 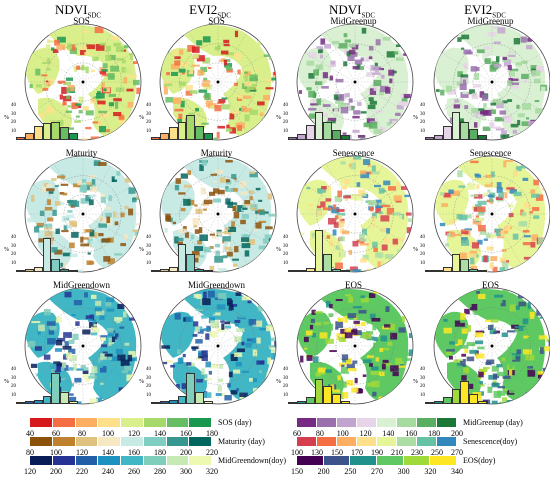 What do you see at coordinates (317, 452) in the screenshot?
I see `colorbar-tick-label: 130` at bounding box center [317, 452].